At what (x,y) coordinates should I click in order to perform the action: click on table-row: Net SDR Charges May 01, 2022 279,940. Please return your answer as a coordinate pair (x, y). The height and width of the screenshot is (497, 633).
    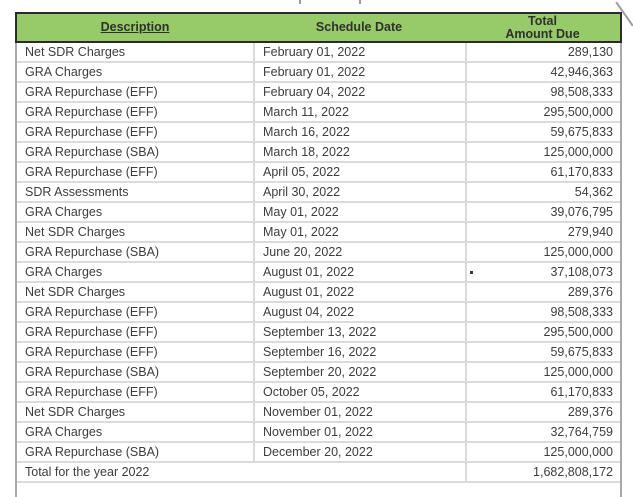
    Looking at the image, I should click on (318, 233).